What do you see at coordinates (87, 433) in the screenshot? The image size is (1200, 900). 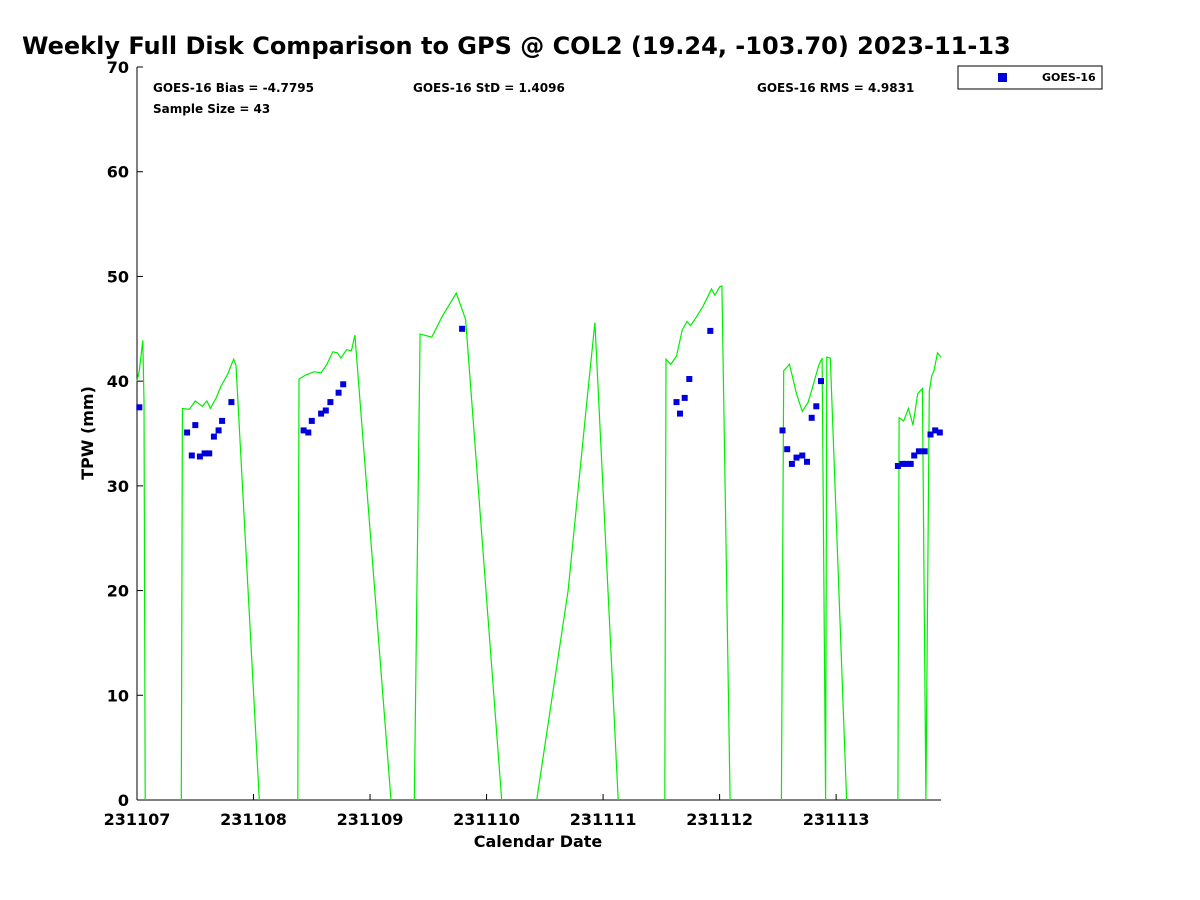 I see `y-axis-label: TPW (mm)` at bounding box center [87, 433].